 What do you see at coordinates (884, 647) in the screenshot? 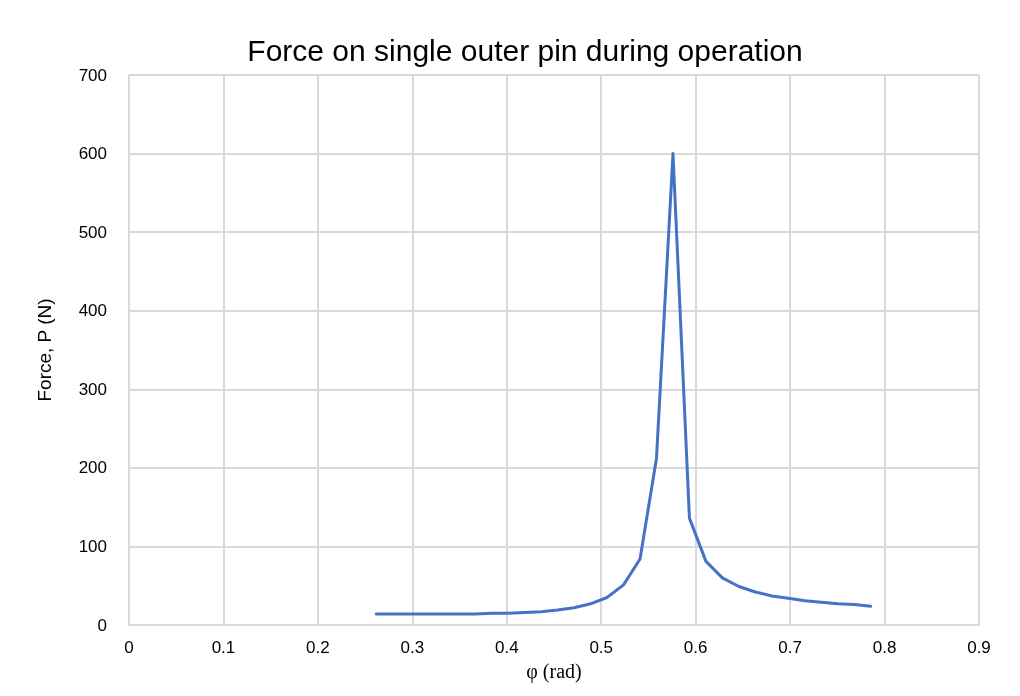
I see `x-tick-label: 0.8` at bounding box center [884, 647].